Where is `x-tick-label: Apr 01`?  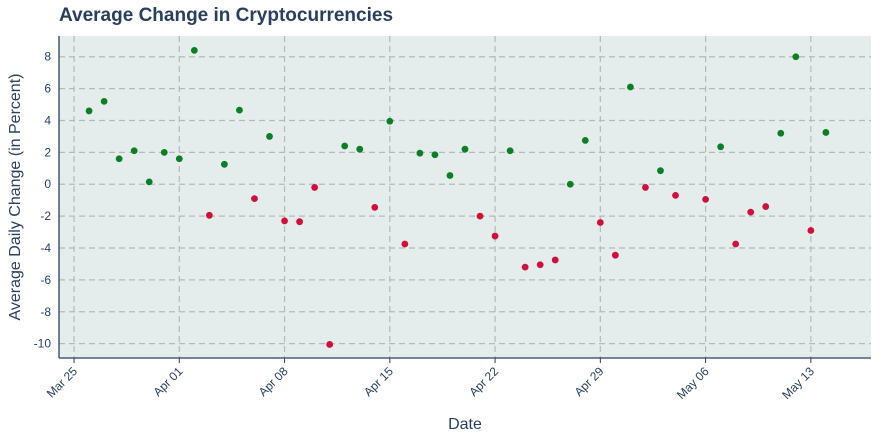
x-tick-label: Apr 01 is located at coordinates (168, 381).